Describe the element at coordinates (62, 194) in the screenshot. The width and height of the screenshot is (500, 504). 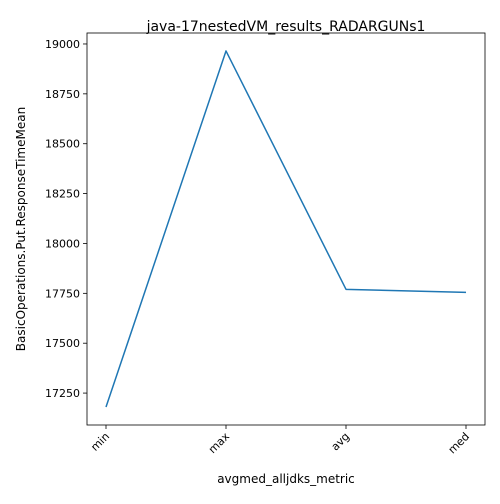
I see `y-tick-label: 18250` at that location.